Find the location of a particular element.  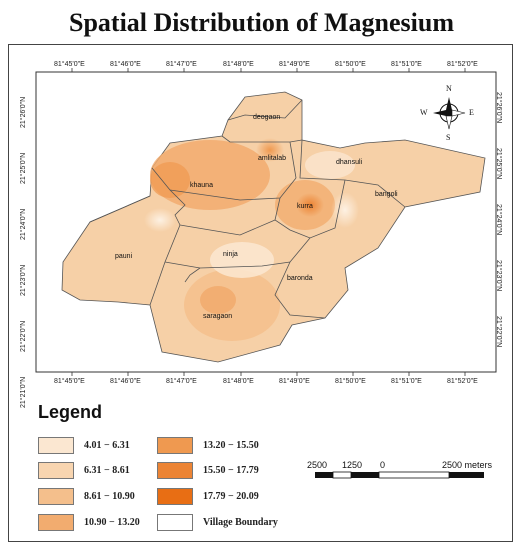

zone-bangoli-low is located at coordinates (345, 210).